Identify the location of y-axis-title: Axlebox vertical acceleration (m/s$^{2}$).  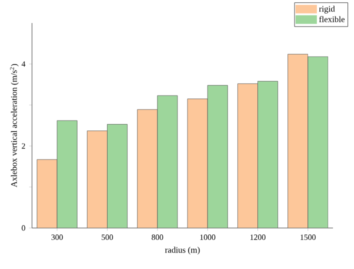
(14, 126).